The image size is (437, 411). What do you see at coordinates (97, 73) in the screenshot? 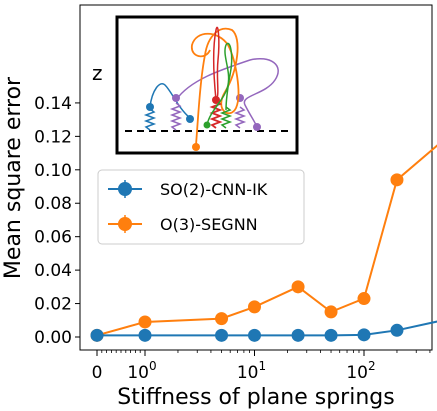
I see `inset-z-label: z` at bounding box center [97, 73].